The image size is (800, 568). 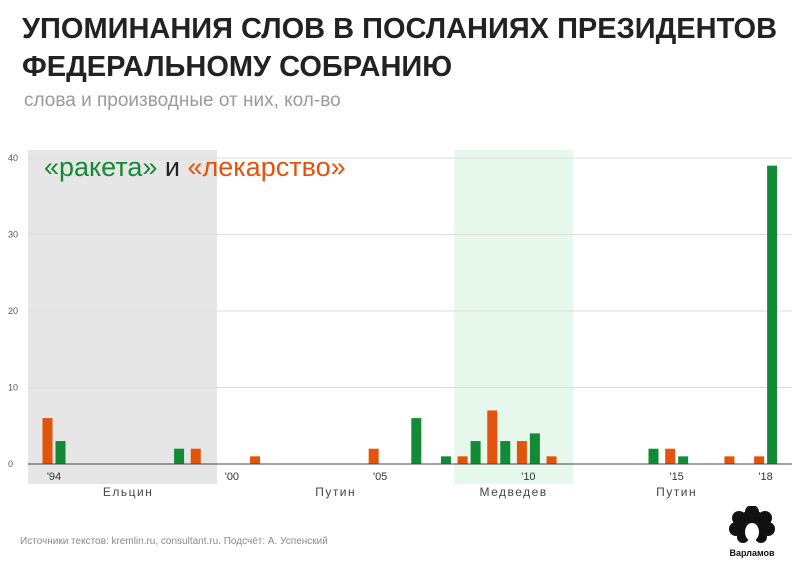 I want to click on x-tick-label: '18, so click(x=765, y=477).